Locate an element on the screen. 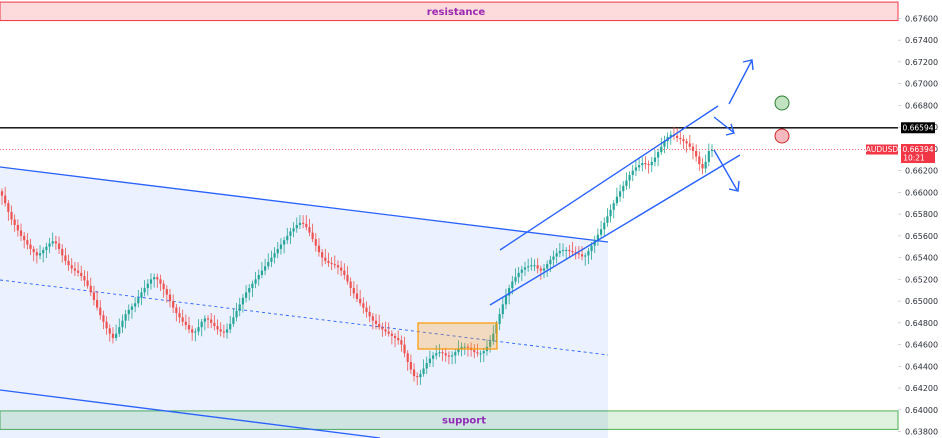 Image resolution: width=942 pixels, height=438 pixels. price-tick-label: 0.65800 is located at coordinates (921, 214).